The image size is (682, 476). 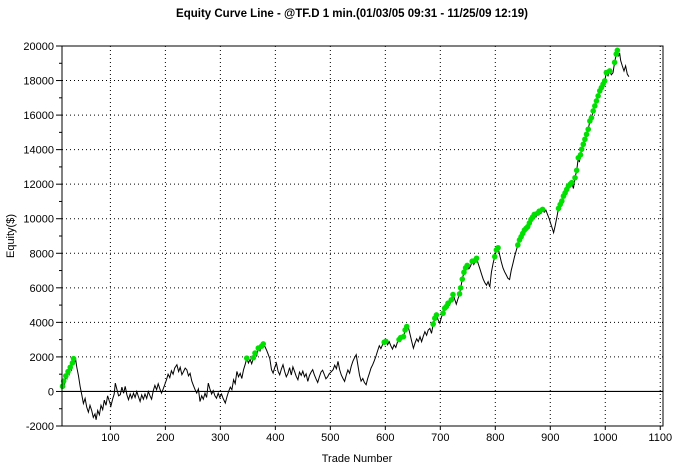 I want to click on x-tick-label: 1100, so click(x=660, y=438).